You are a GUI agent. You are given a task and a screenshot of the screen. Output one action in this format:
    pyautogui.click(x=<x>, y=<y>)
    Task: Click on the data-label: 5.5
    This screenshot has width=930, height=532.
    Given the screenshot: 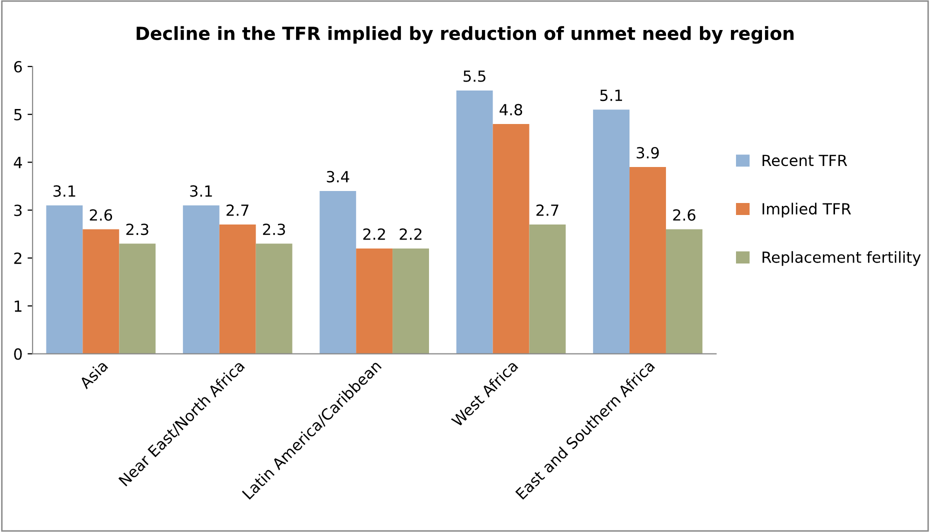 What is the action you would take?
    pyautogui.click(x=475, y=76)
    